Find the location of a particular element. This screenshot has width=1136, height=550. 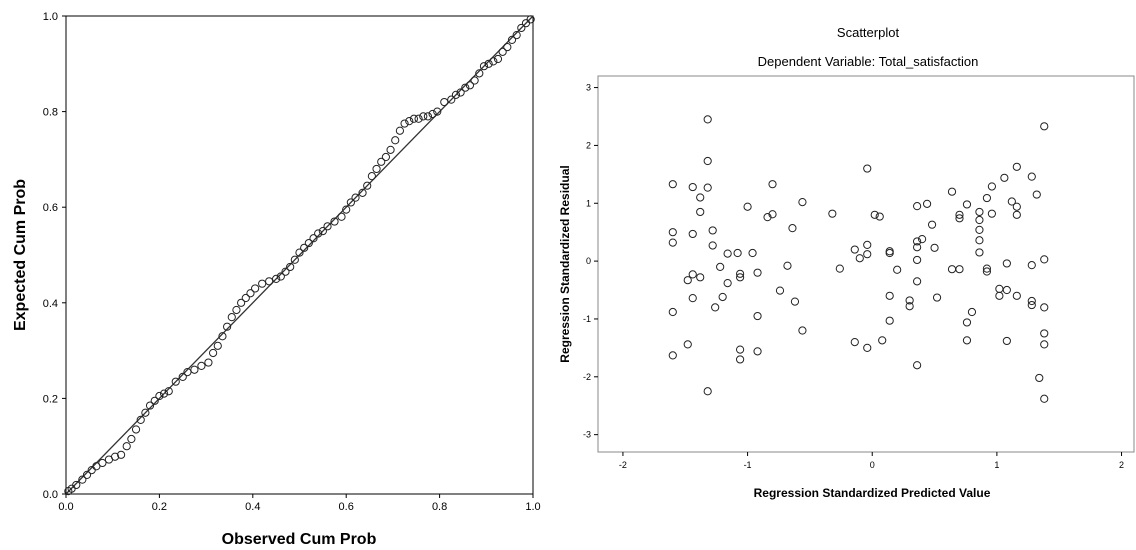

residual-x-tick-label: 0 is located at coordinates (872, 465).